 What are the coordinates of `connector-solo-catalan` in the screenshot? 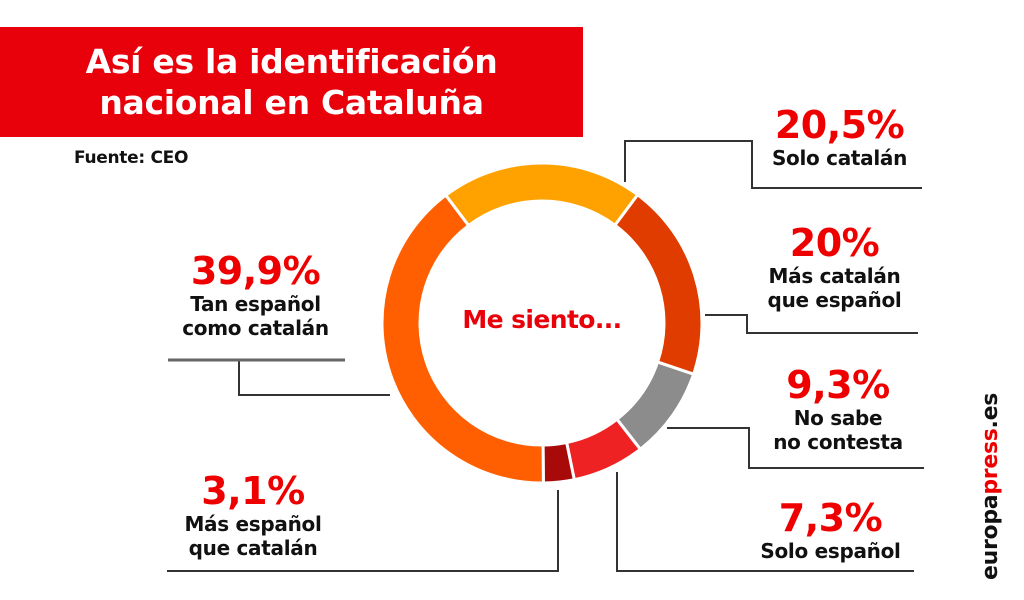 It's located at (773, 164).